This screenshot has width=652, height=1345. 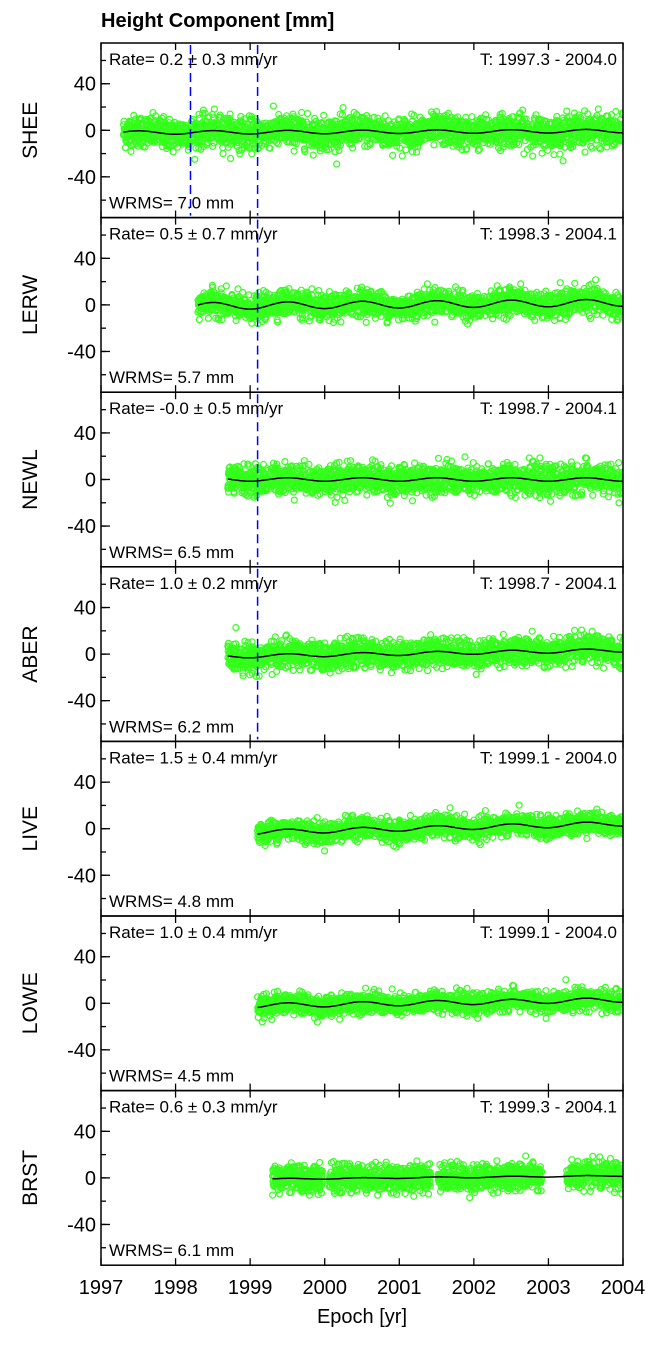 I want to click on span-label: T: 1997.3 - 2004.0, so click(x=548, y=59).